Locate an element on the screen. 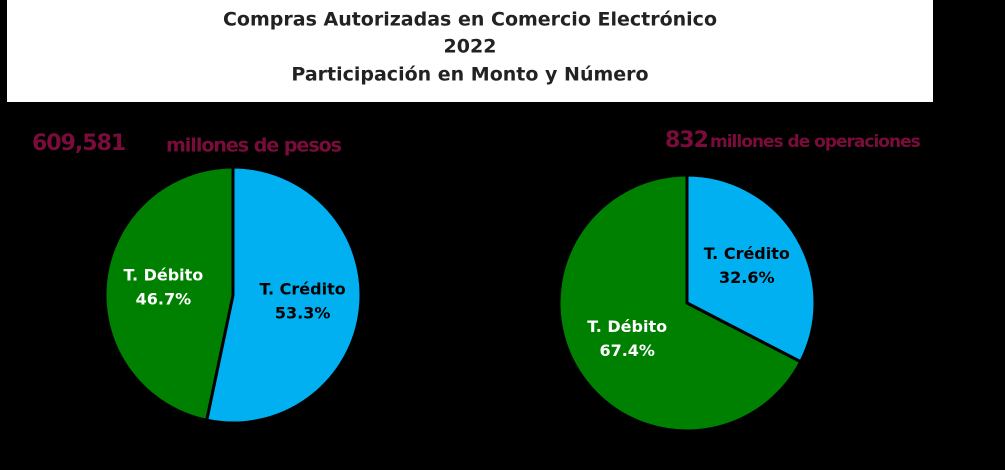 Image resolution: width=1005 pixels, height=470 pixels. value-label: 67.4% is located at coordinates (627, 350).